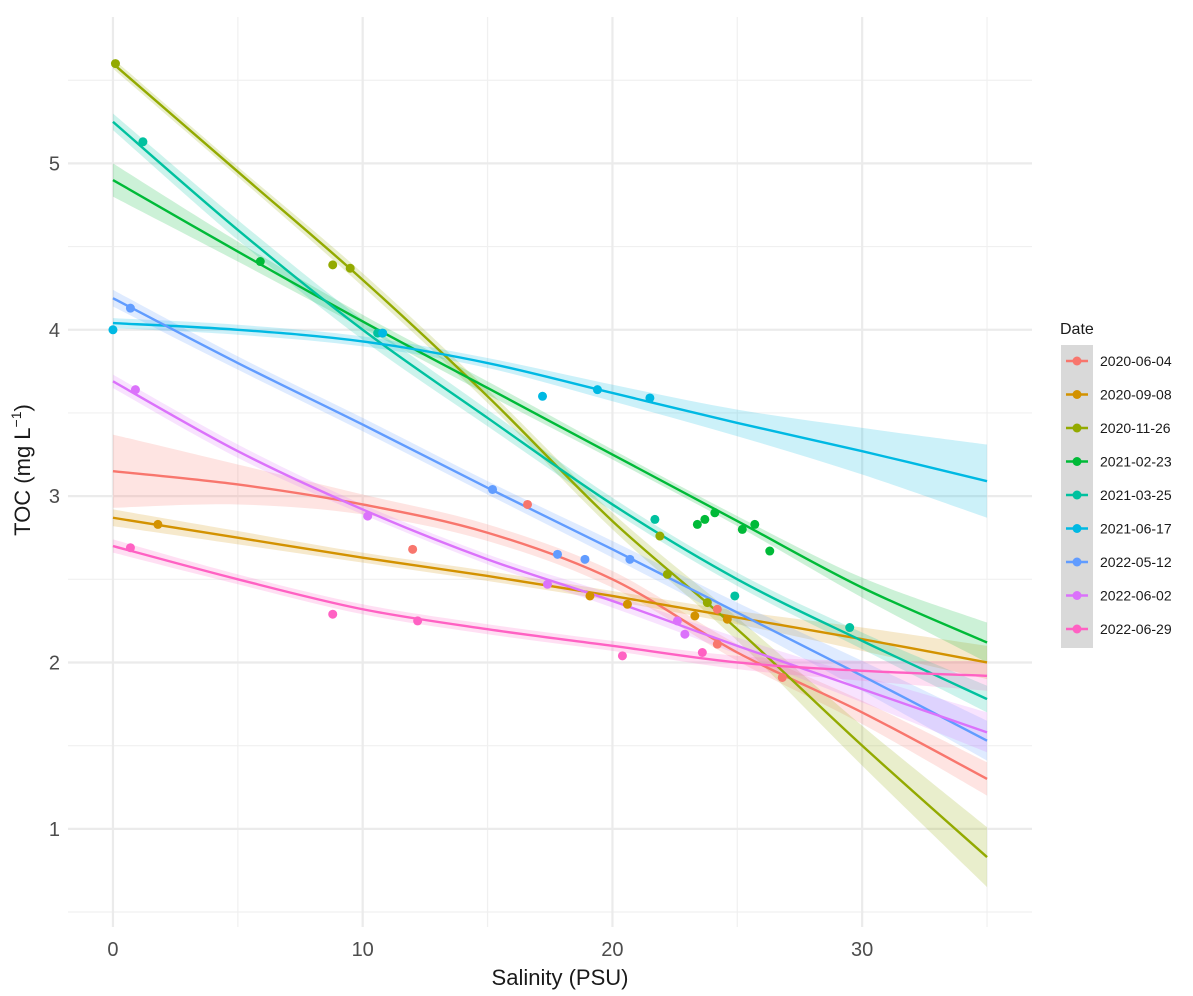 This screenshot has height=996, width=1193. Describe the element at coordinates (1135, 428) in the screenshot. I see `legend-label: 2020-11-26` at that location.